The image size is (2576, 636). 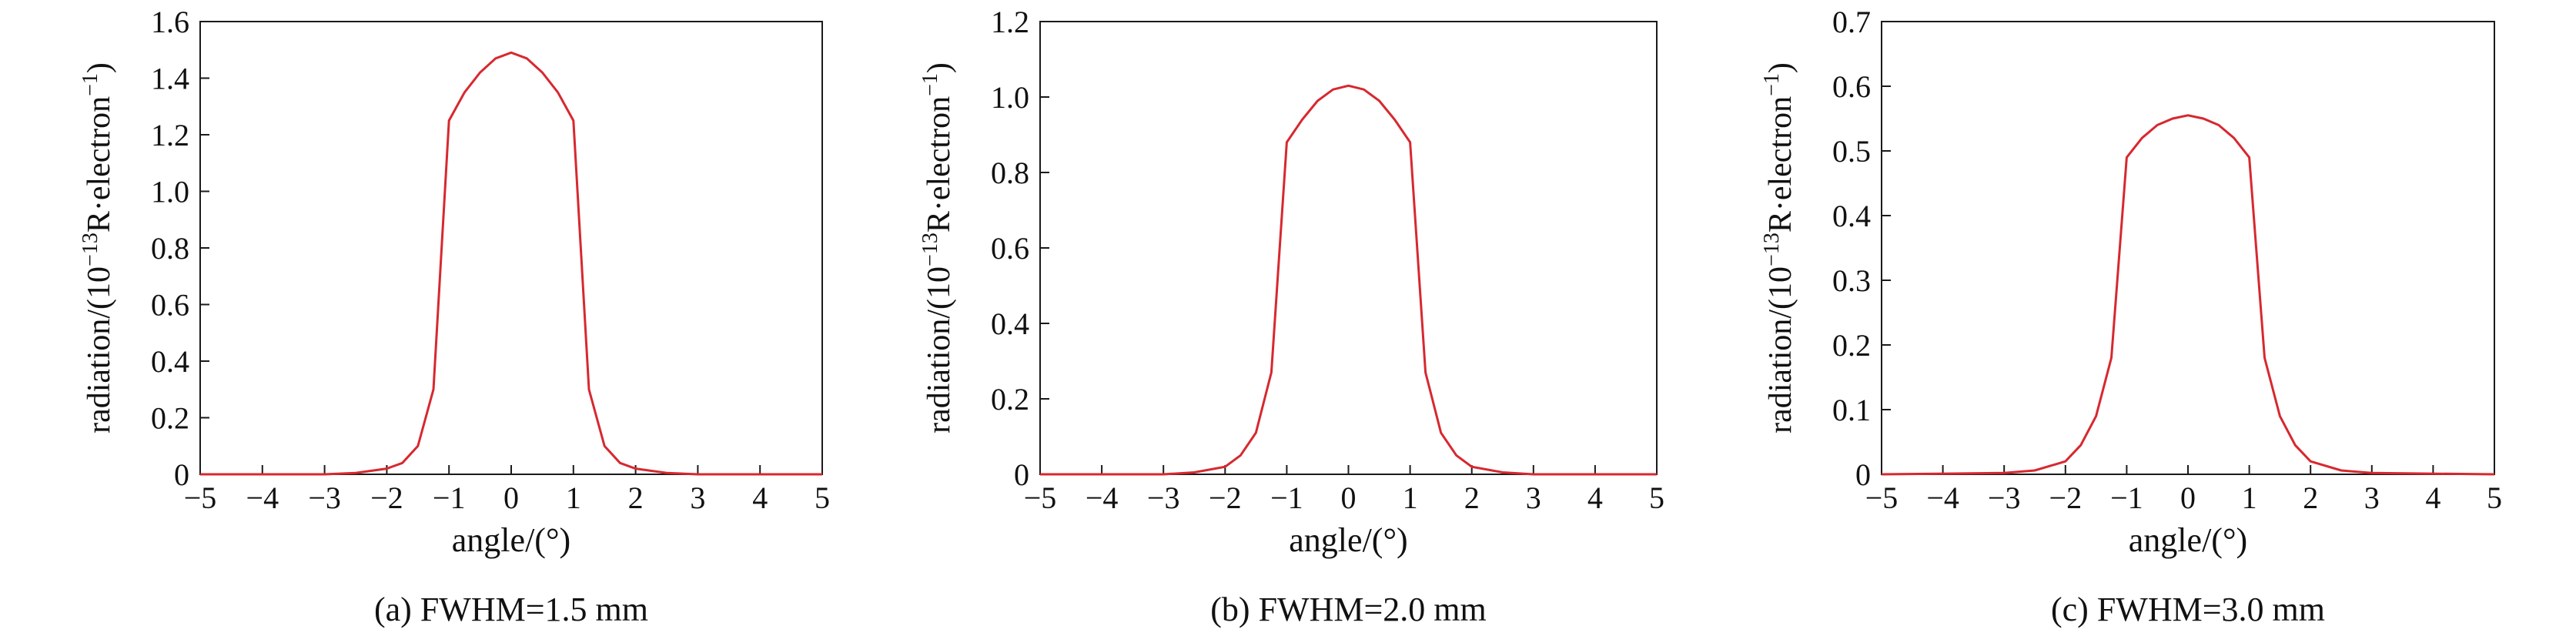 I want to click on y-tick-label: 0.1, so click(x=1851, y=410).